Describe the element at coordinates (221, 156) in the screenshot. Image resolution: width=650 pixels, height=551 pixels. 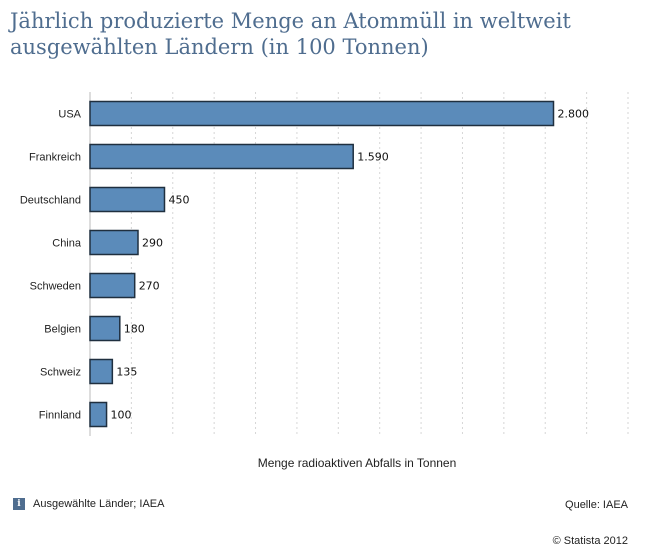
I see `bar-frankreich` at that location.